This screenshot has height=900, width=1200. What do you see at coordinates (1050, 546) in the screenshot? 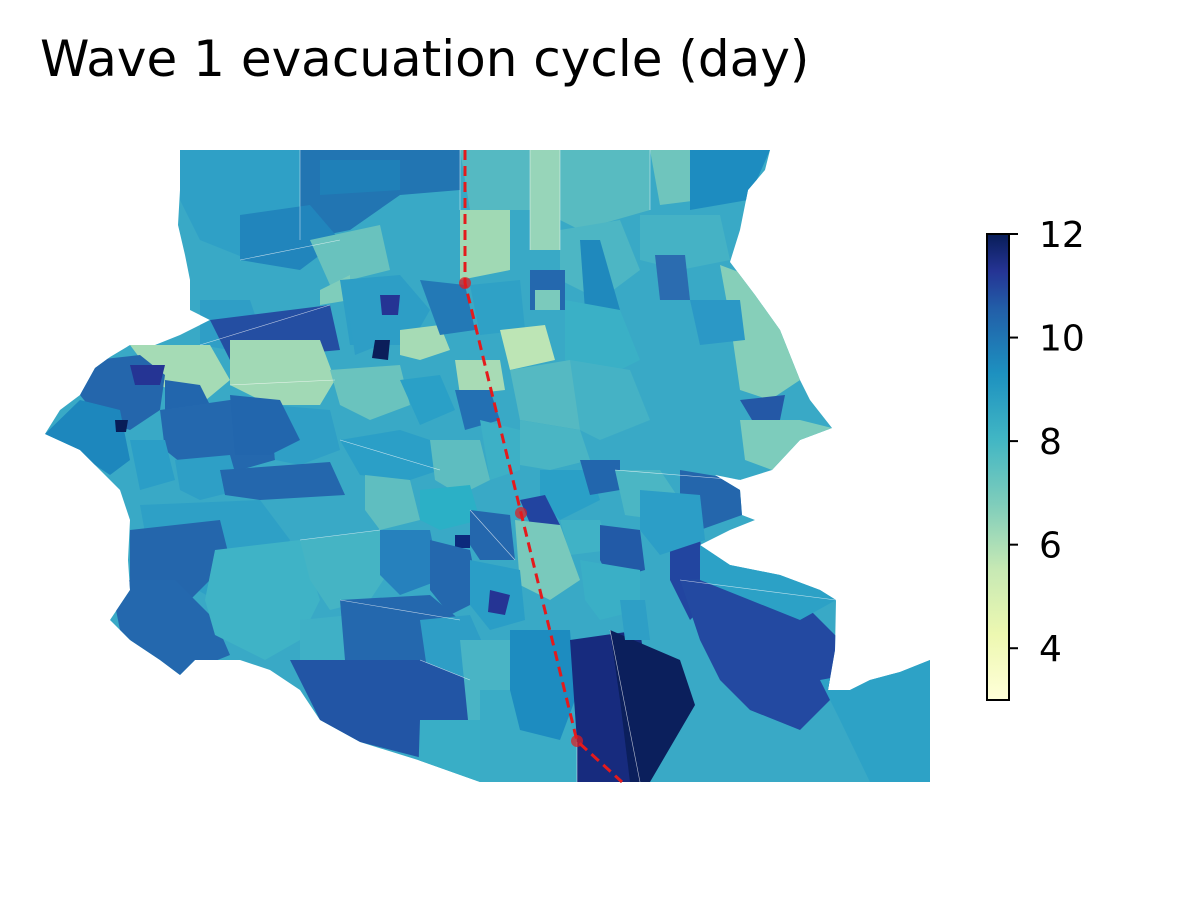
I see `colorbar-tick-label: 6` at bounding box center [1050, 546].